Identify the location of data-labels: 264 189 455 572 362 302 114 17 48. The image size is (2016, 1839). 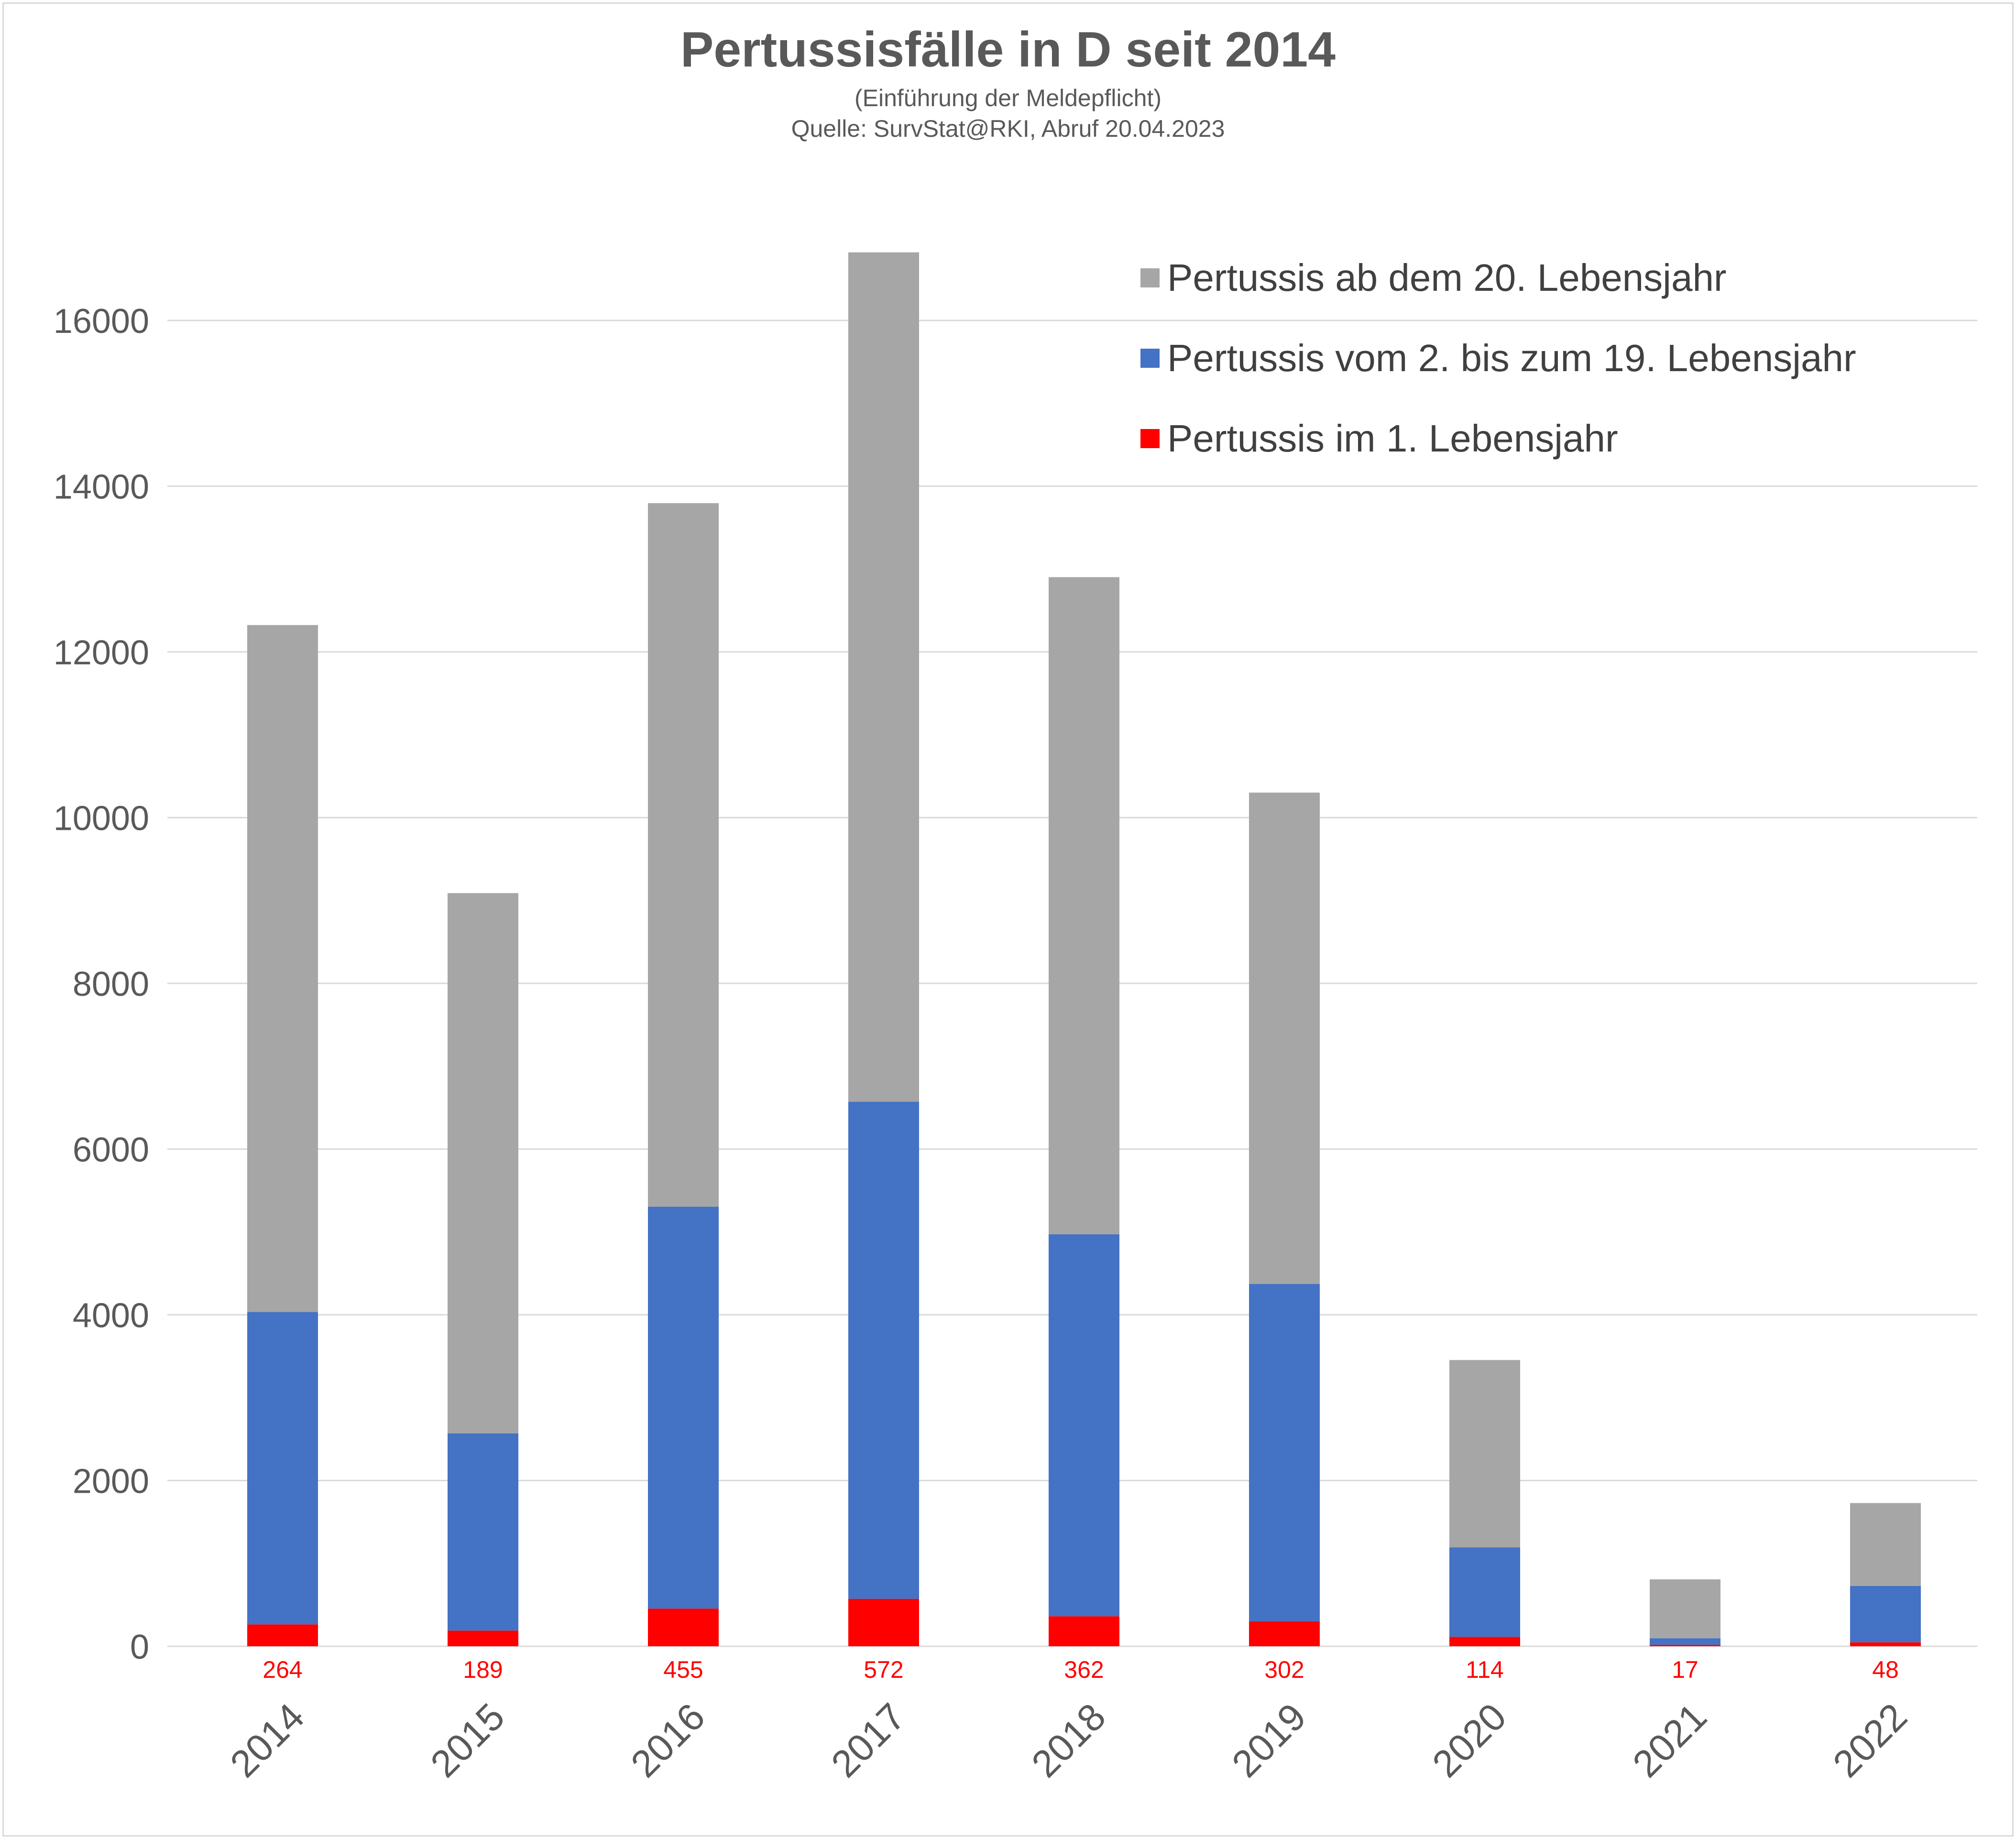
(1081, 1669).